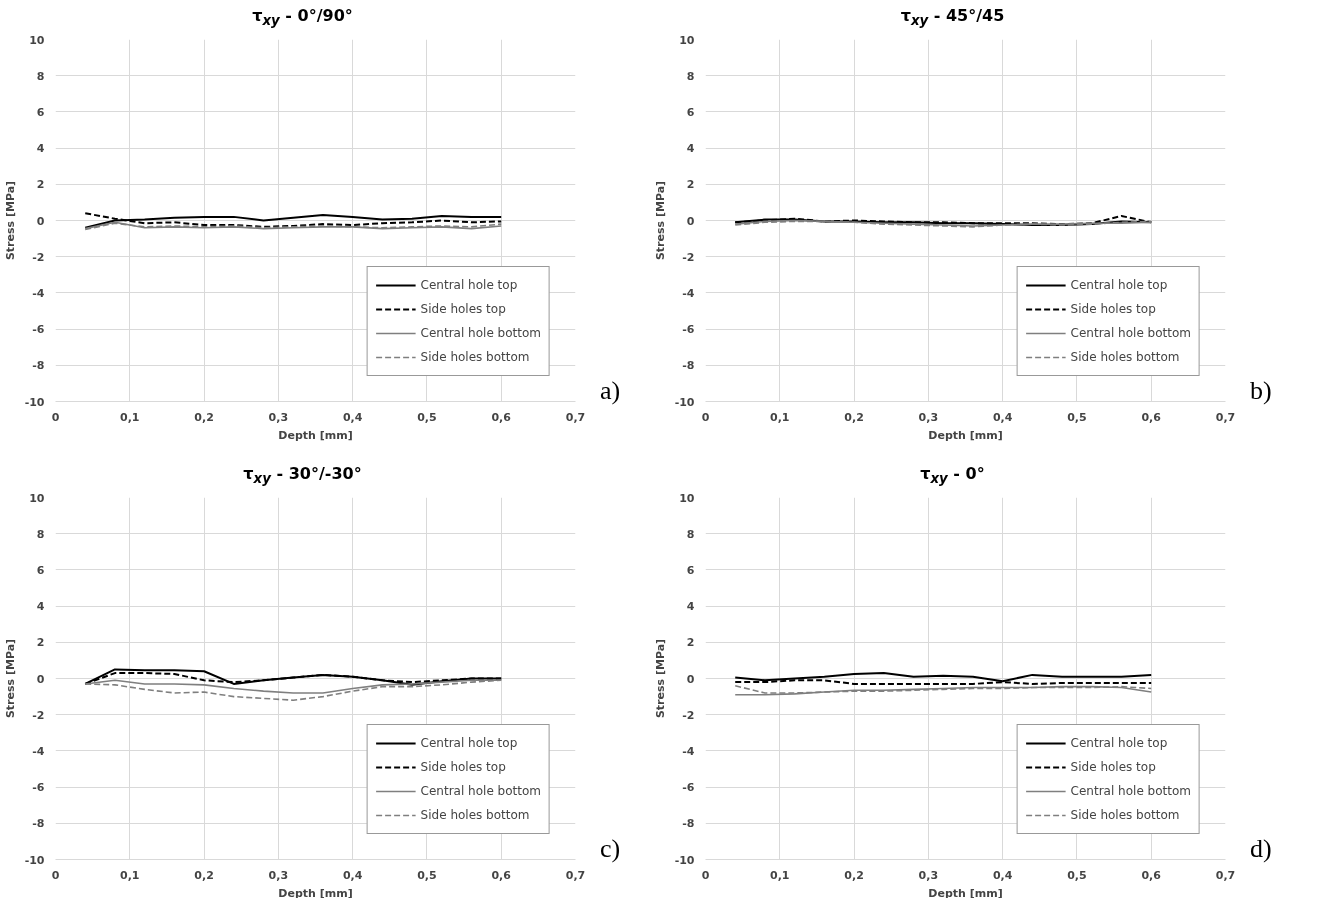  I want to click on chart-title: τ$_{xy}$ - 0°, so click(952, 476).